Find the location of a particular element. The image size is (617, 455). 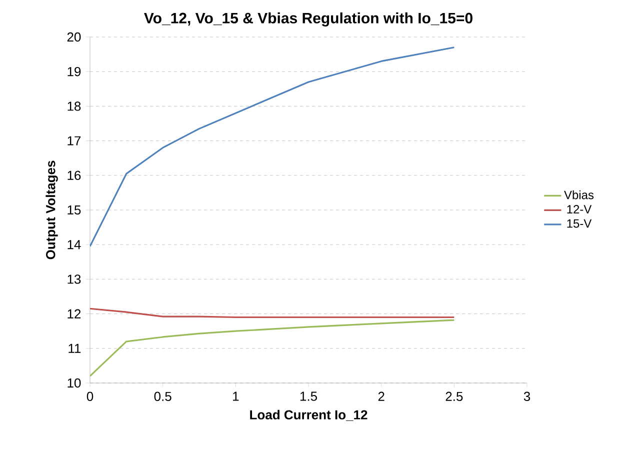

x-tick-label: 2.5 is located at coordinates (454, 397).